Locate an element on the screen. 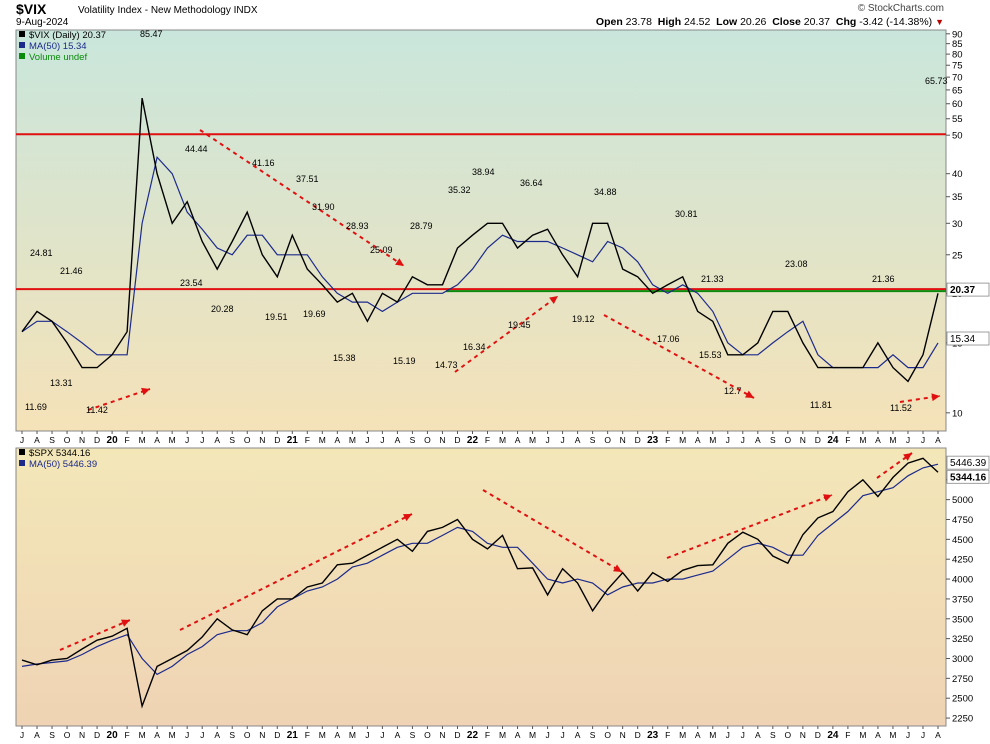  chg-value: -3.42 (-14.38%) is located at coordinates (896, 22).